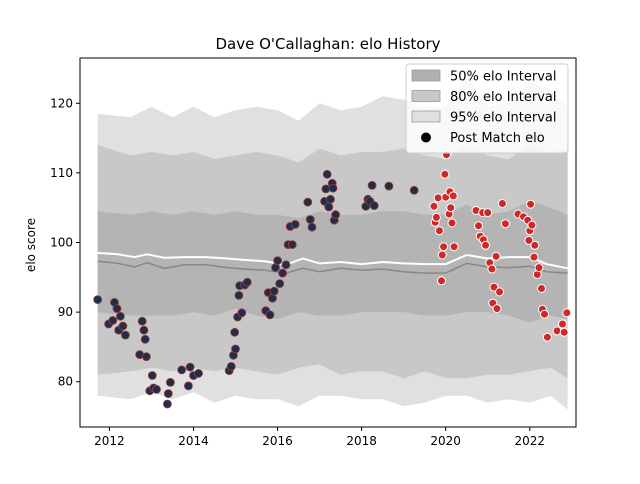 The height and width of the screenshot is (484, 640). Describe the element at coordinates (193, 441) in the screenshot. I see `x-tick-label: 2014` at that location.